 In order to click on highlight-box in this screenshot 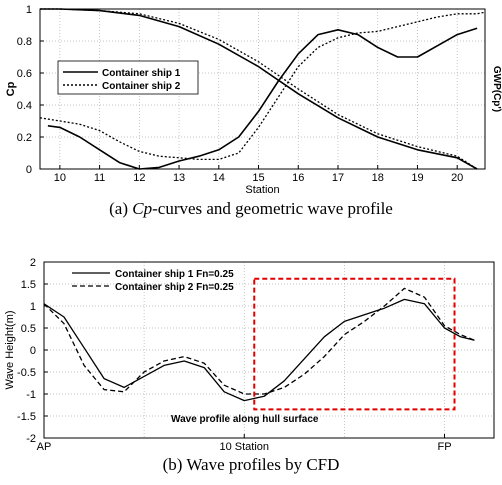, I will do `click(354, 344)`.